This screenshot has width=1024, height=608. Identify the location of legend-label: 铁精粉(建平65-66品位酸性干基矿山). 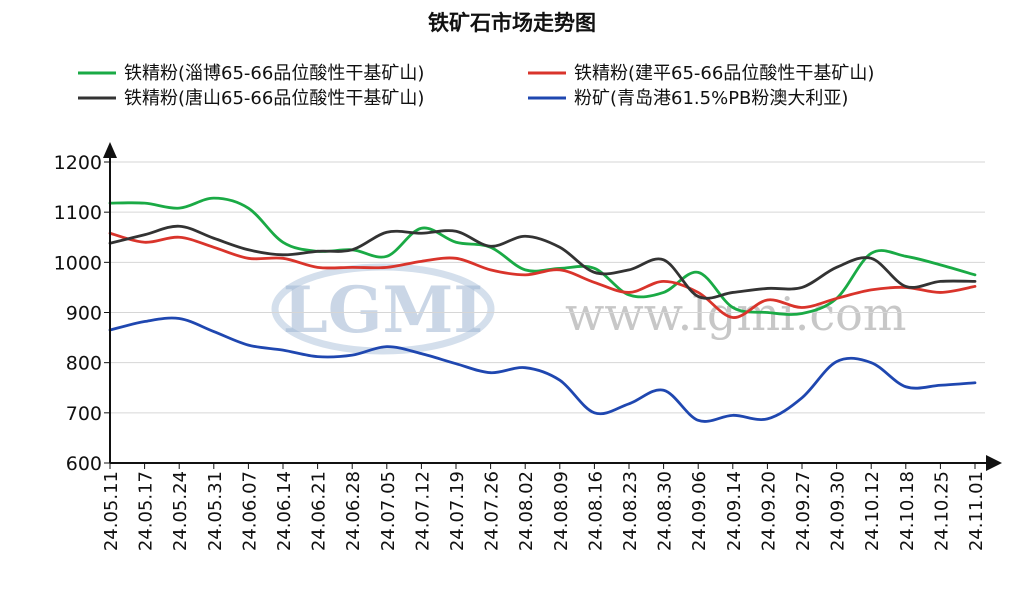
(724, 73).